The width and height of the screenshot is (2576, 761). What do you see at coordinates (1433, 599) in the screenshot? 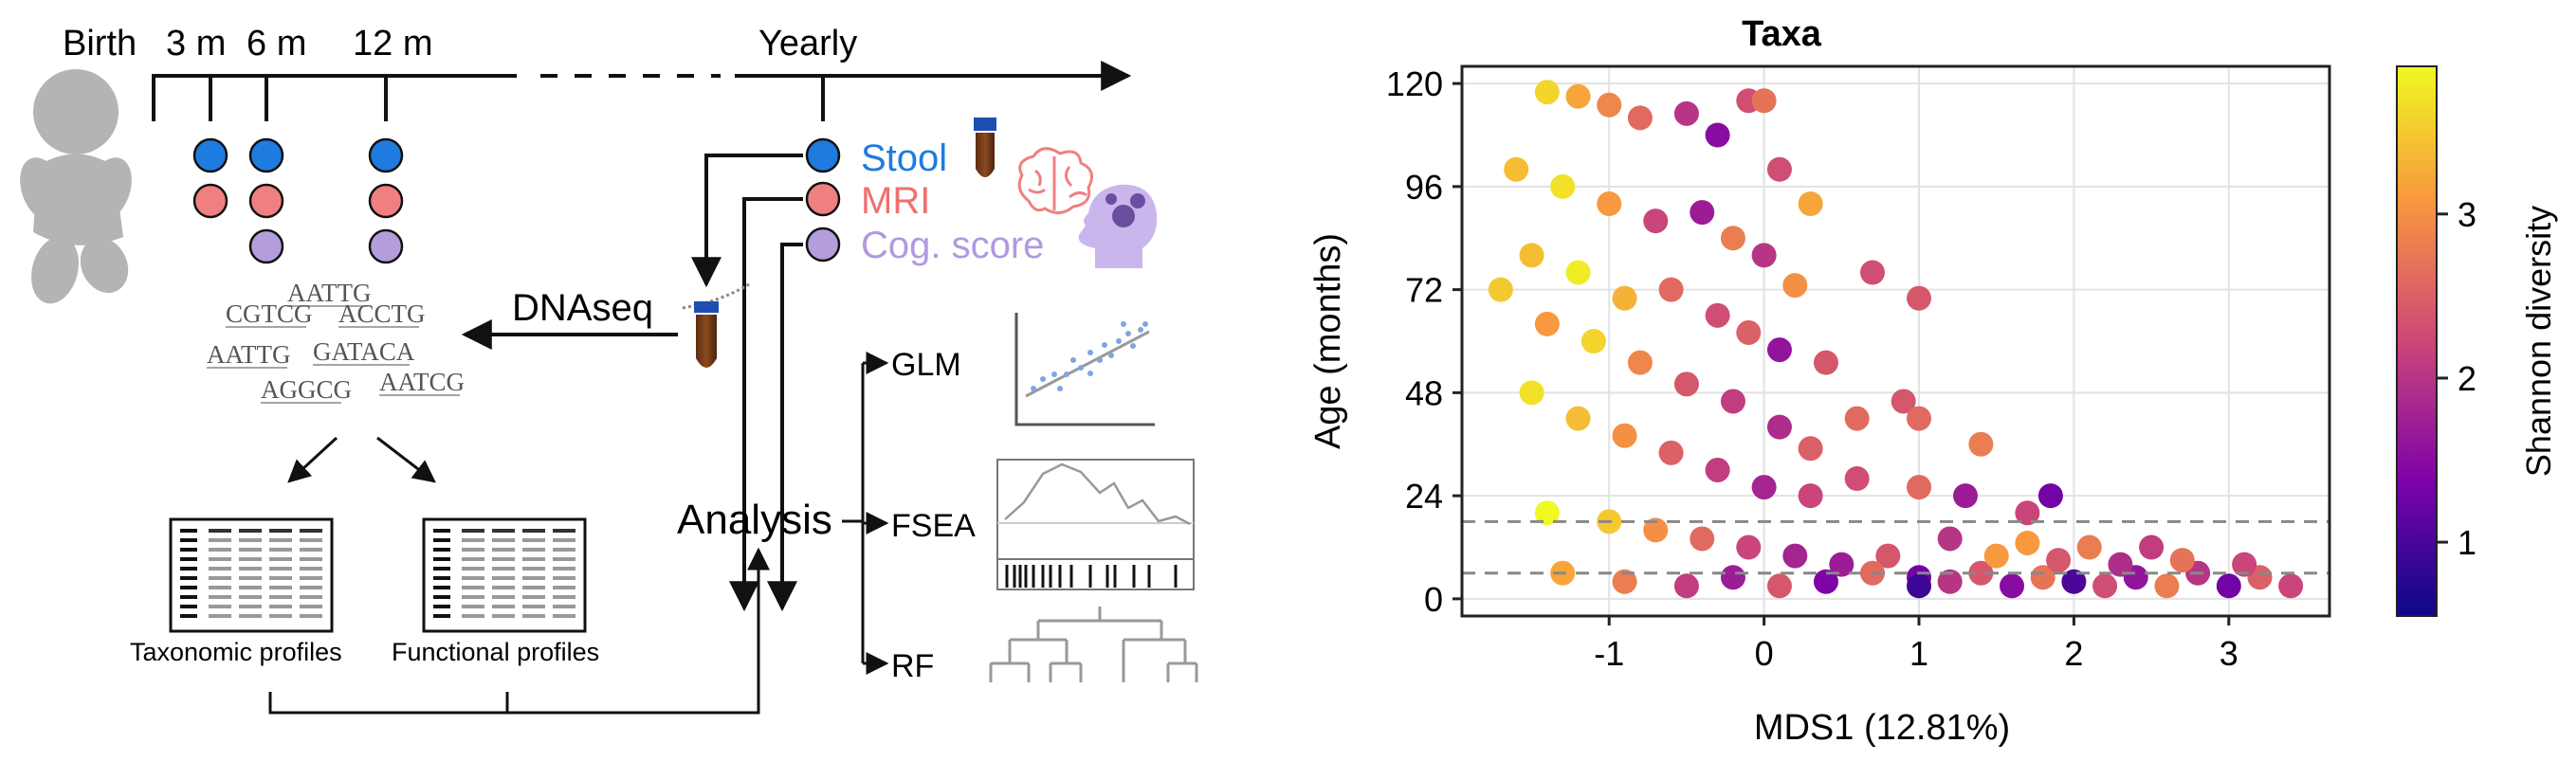
I see `y-tick-label: 0` at bounding box center [1433, 599].